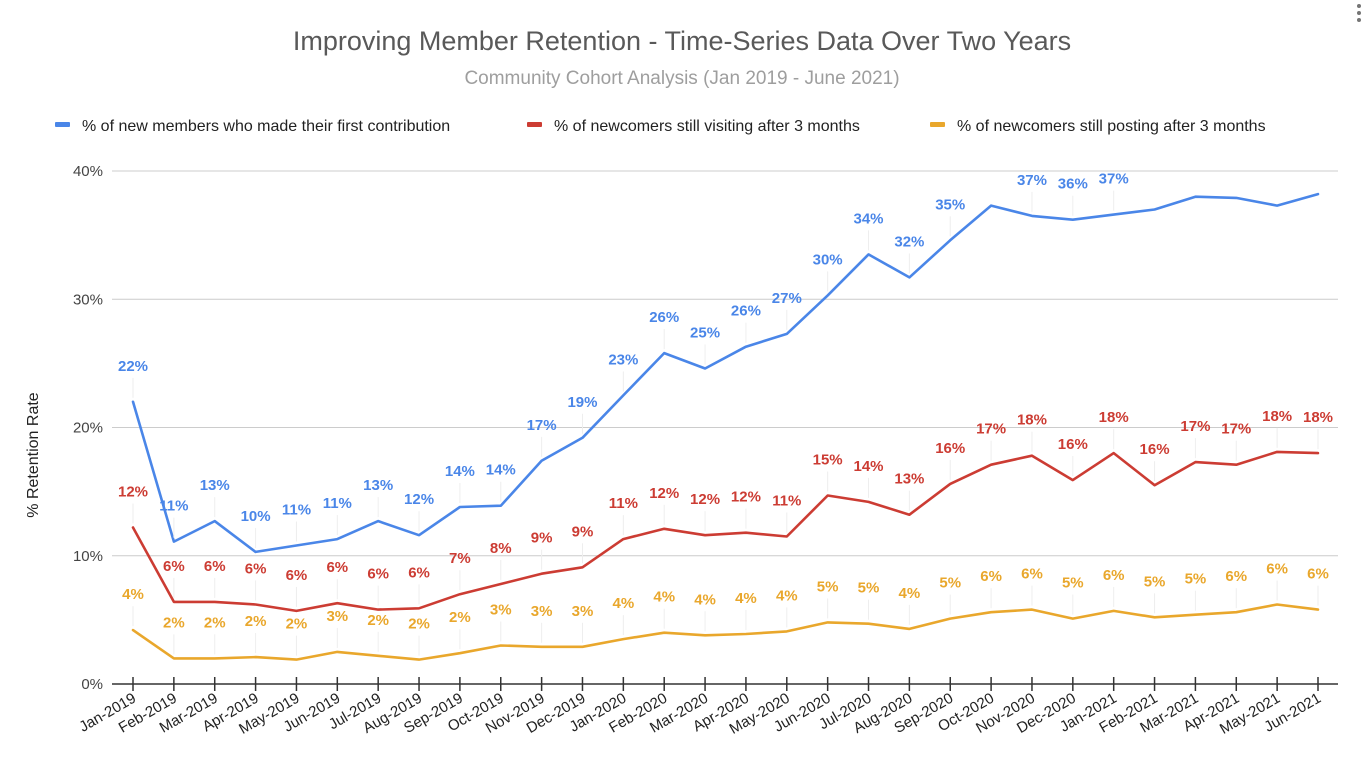 This screenshot has width=1371, height=777. Describe the element at coordinates (1359, 13) in the screenshot. I see `more-vert-icon` at that location.